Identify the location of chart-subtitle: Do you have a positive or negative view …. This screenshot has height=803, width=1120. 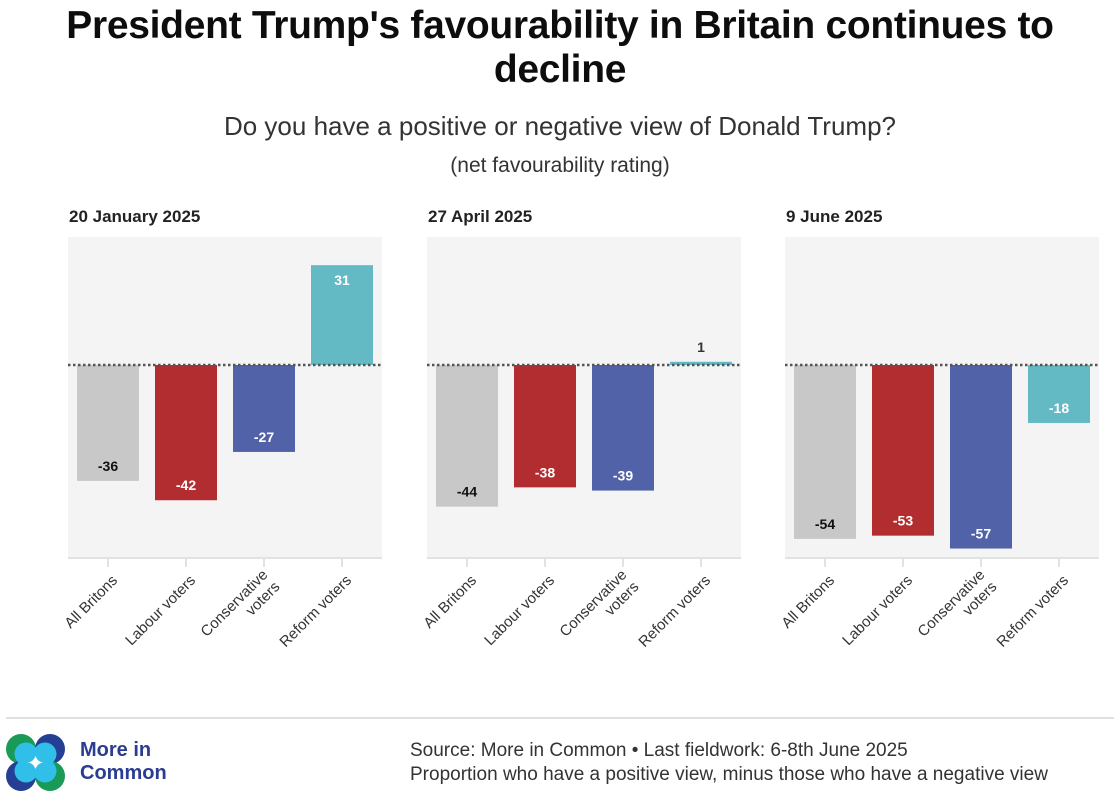
(560, 126).